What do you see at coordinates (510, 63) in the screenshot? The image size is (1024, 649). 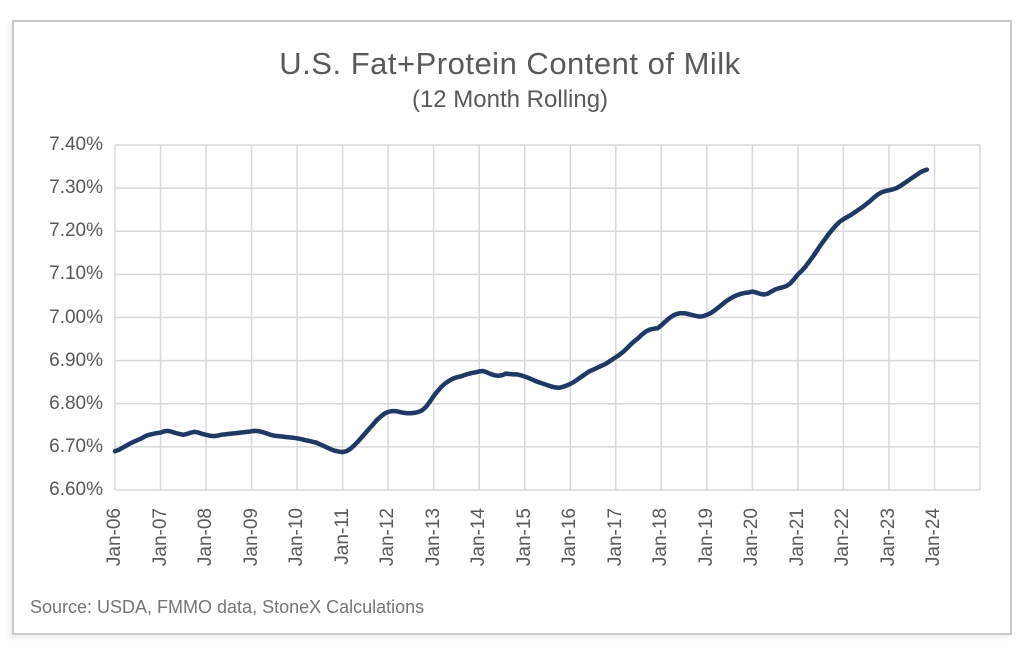 I see `chart-title: U.S. Fat+Protein Content of Milk` at bounding box center [510, 63].